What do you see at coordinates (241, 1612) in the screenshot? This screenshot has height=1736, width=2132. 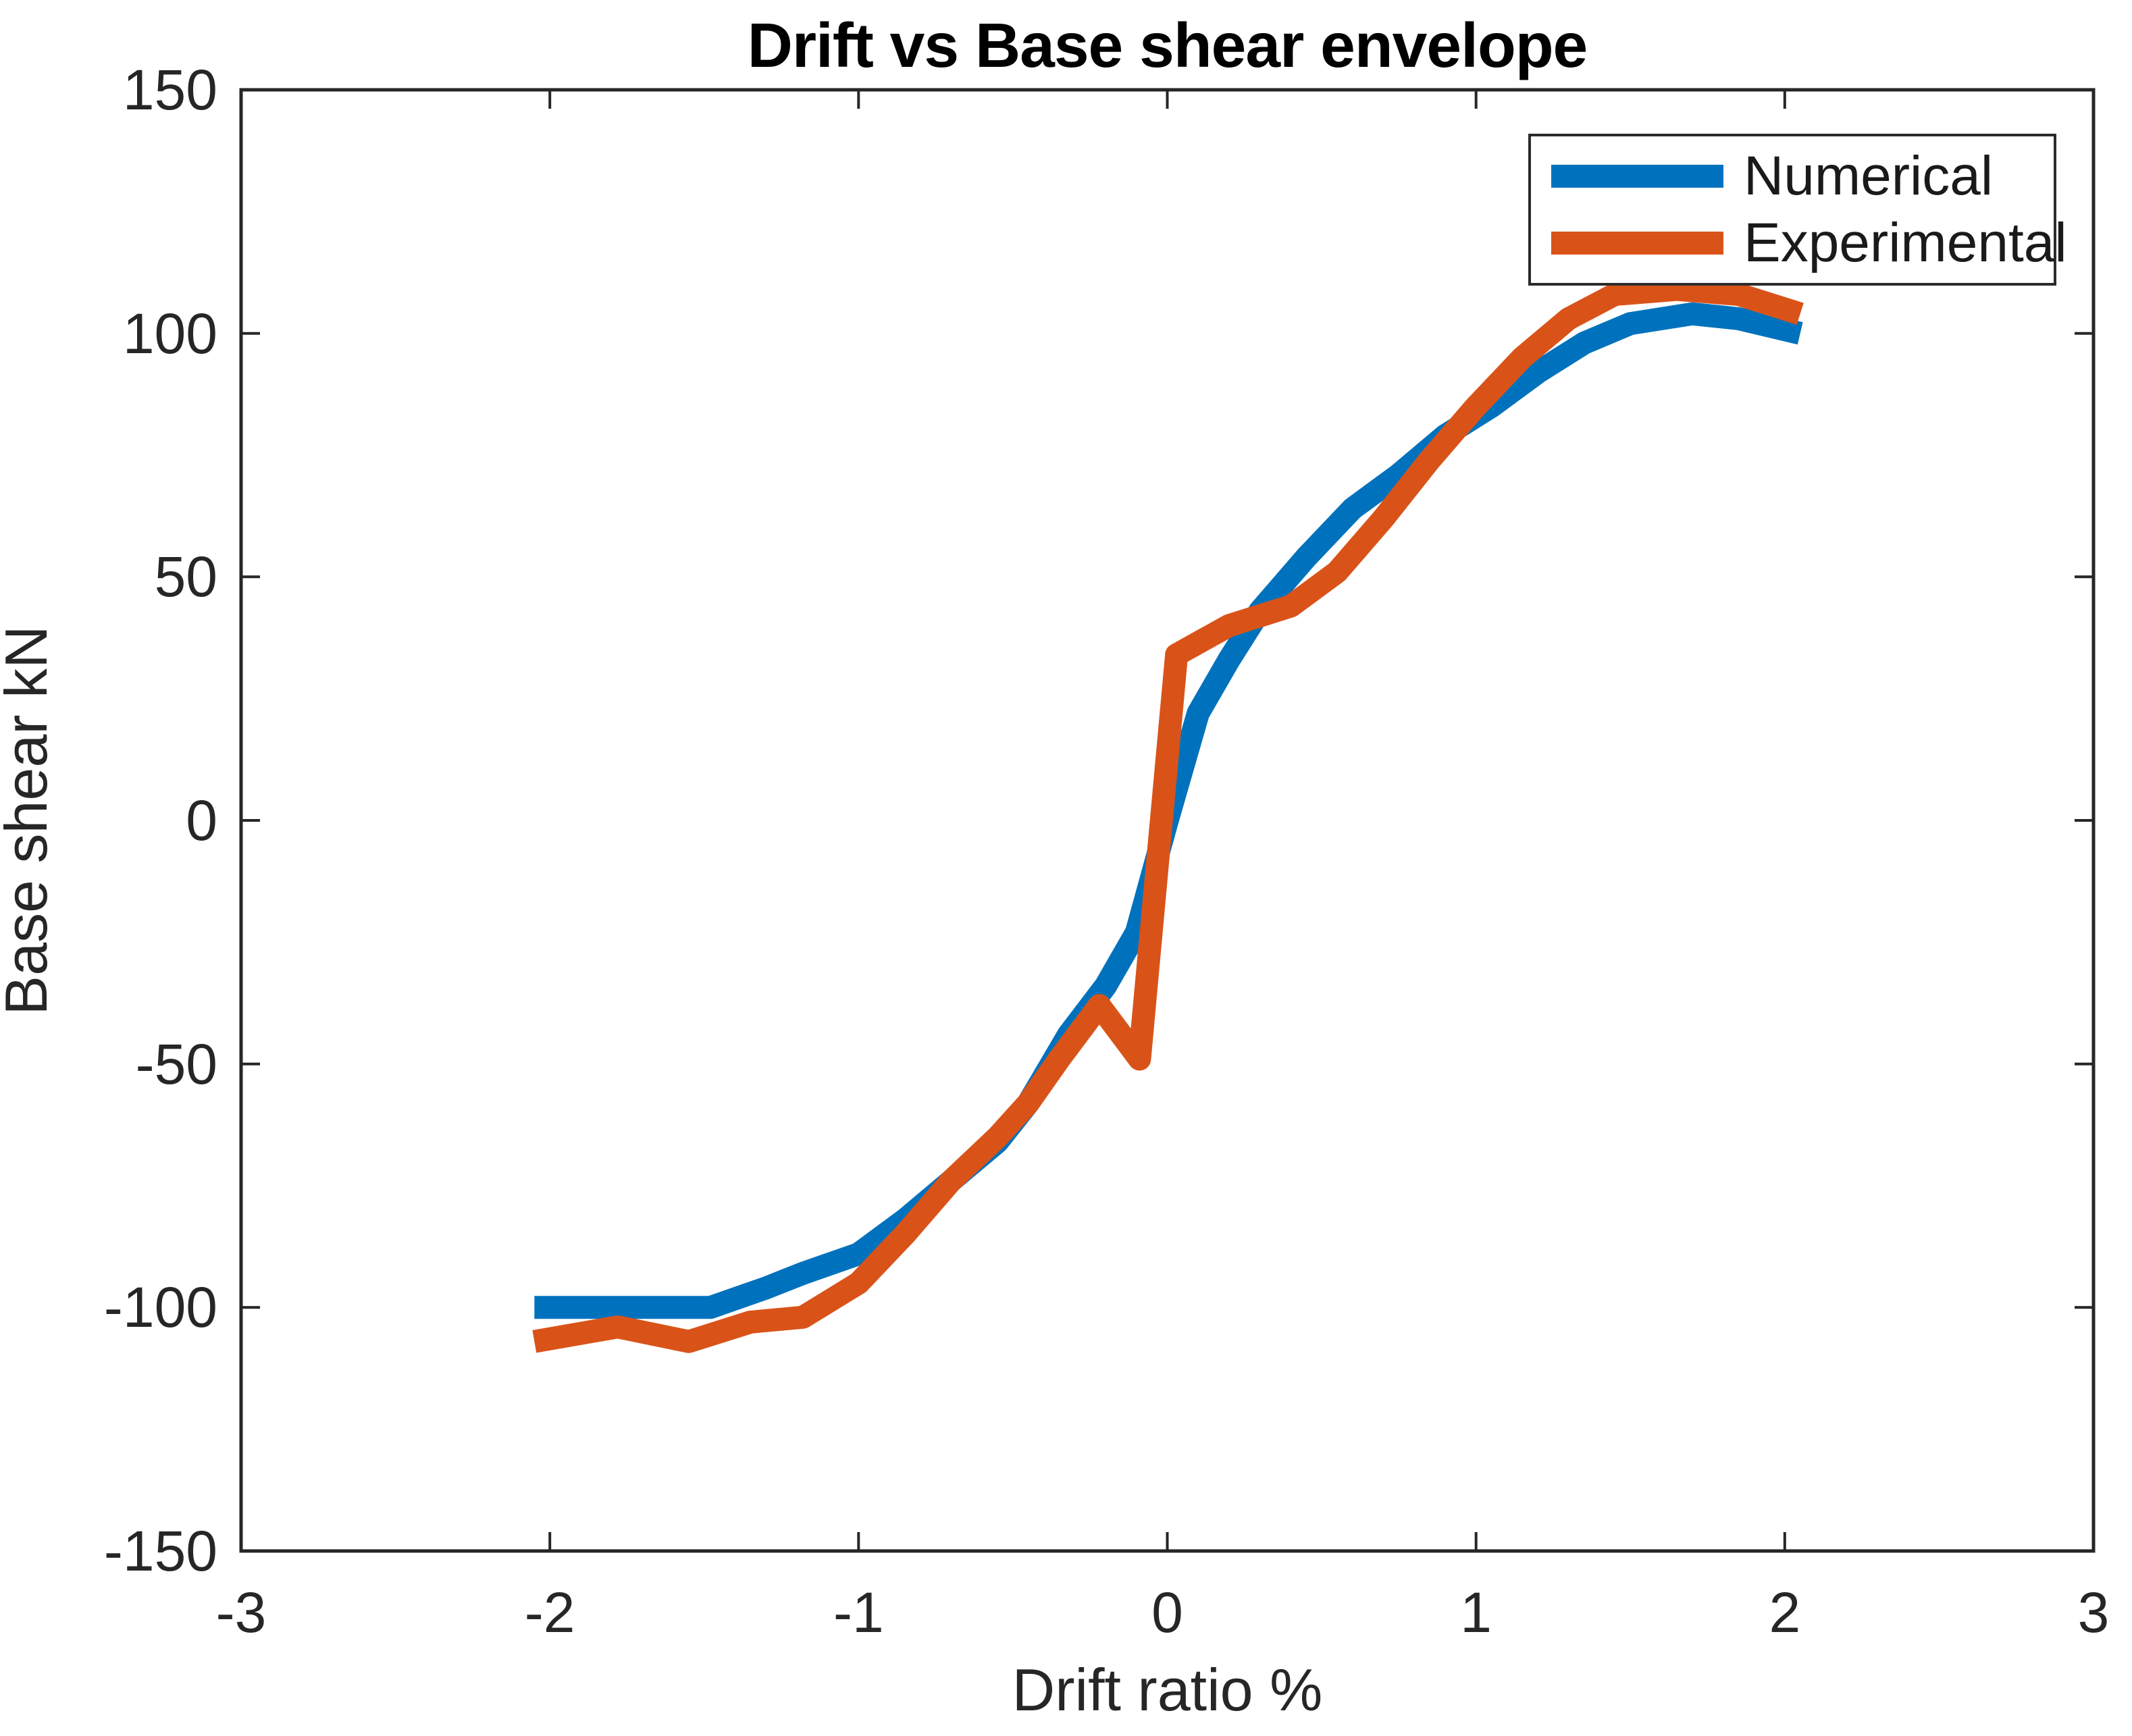 I see `x-tick-label: -3` at bounding box center [241, 1612].